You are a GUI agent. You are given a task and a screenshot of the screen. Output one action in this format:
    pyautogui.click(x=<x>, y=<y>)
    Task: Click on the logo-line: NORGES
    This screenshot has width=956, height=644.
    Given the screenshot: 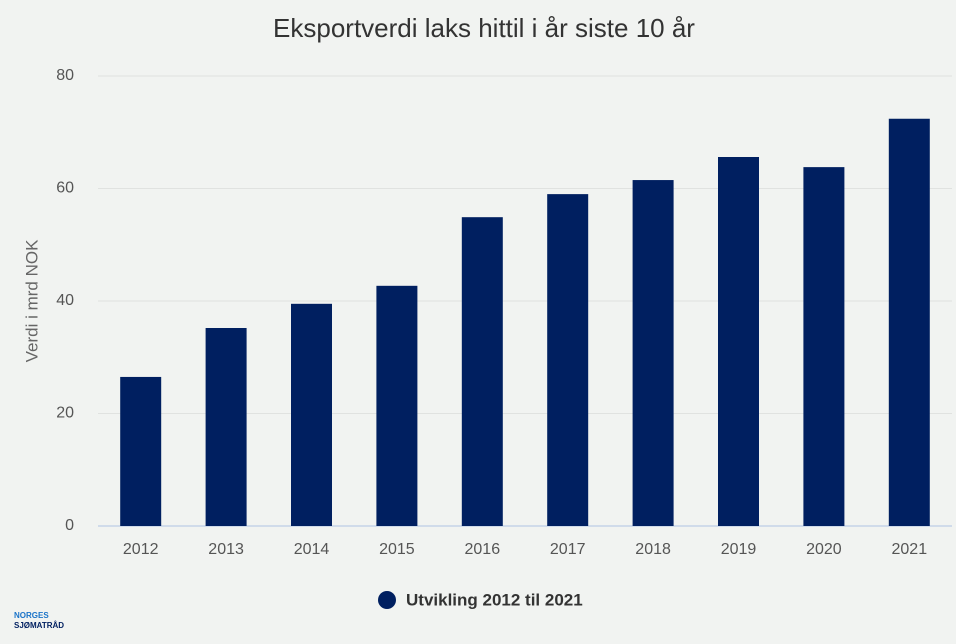 What is the action you would take?
    pyautogui.click(x=31, y=615)
    